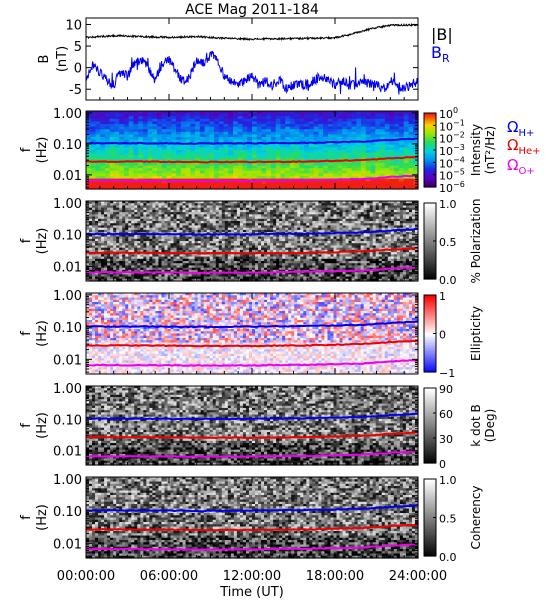 The width and height of the screenshot is (550, 600). What do you see at coordinates (446, 58) in the screenshot?
I see `legend-br-sub: R` at bounding box center [446, 58].